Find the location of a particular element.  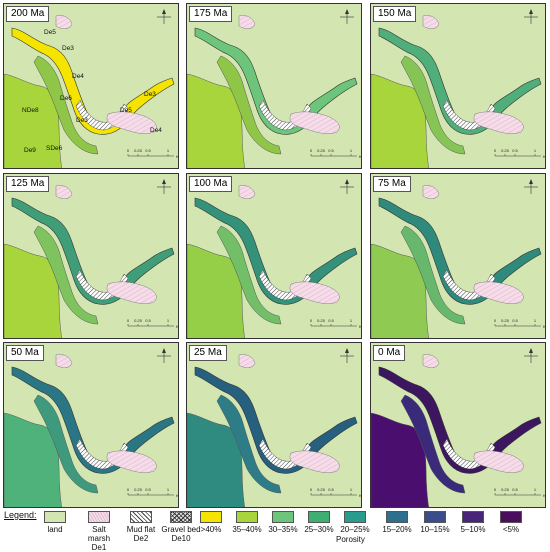

legend-swatch-salt-marsh is located at coordinates (99, 517).